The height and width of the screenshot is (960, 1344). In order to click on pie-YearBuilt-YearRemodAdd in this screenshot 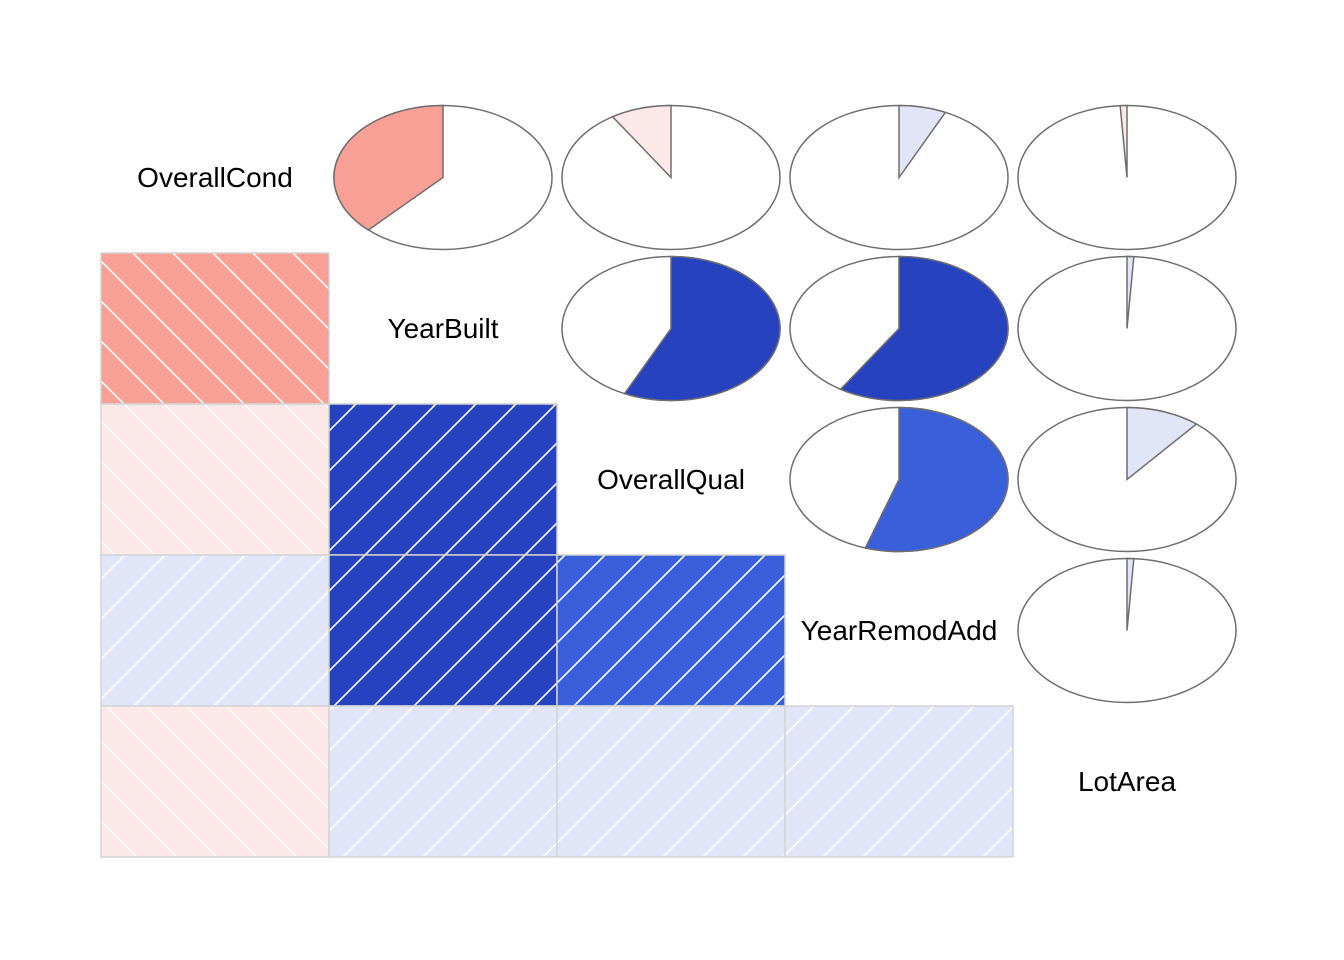, I will do `click(899, 328)`.